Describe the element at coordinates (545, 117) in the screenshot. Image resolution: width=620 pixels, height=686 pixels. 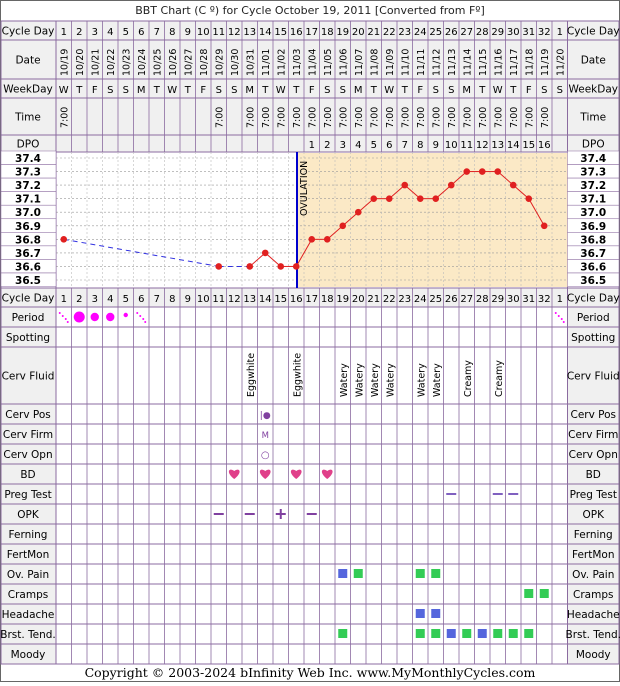
I see `time-31: 7:00` at that location.